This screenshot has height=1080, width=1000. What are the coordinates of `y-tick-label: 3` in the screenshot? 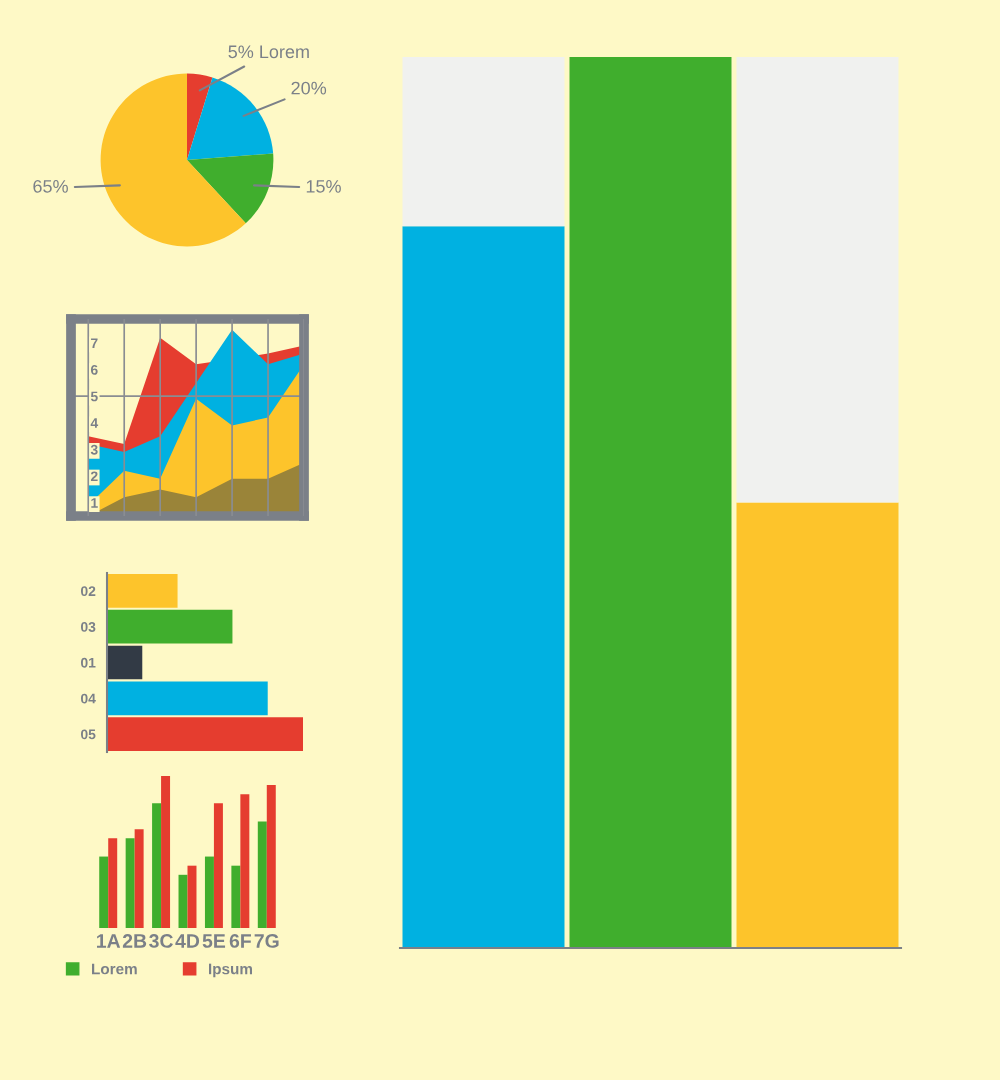 It's located at (94, 449).